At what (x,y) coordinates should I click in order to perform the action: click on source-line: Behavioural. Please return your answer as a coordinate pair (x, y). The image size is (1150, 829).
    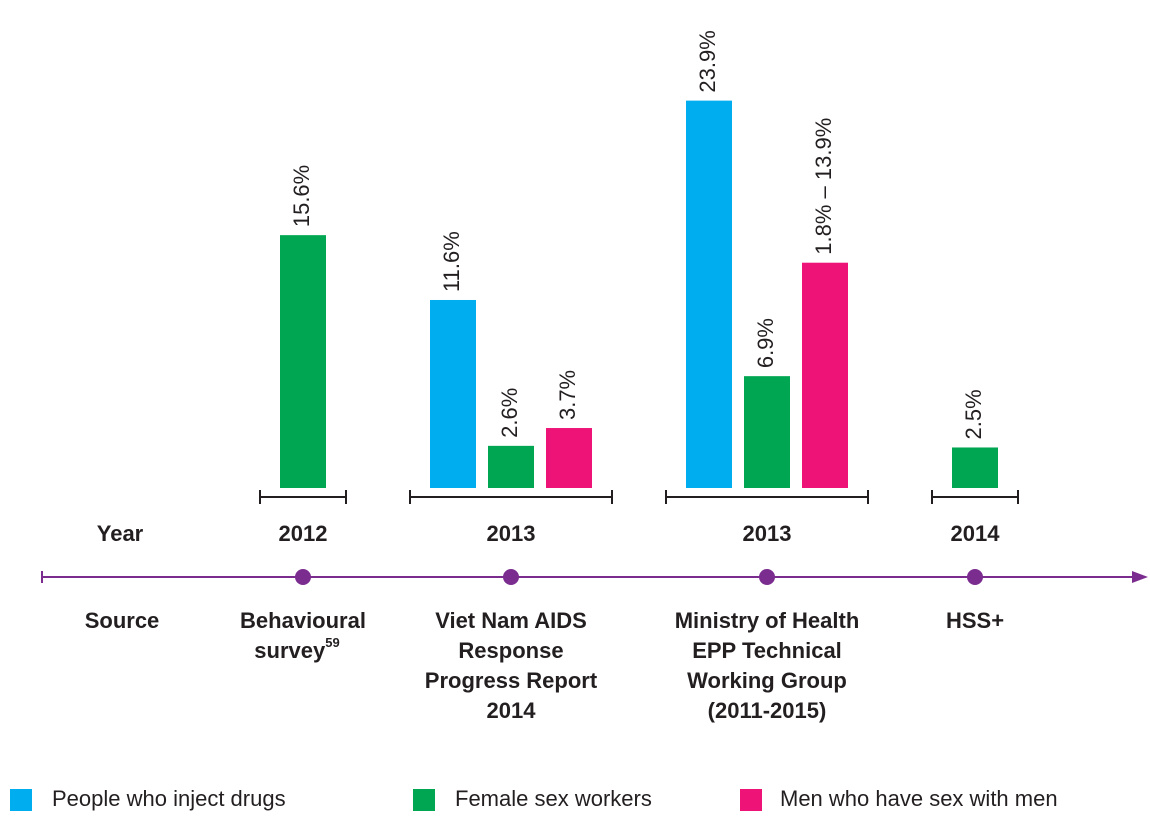
    Looking at the image, I should click on (303, 620).